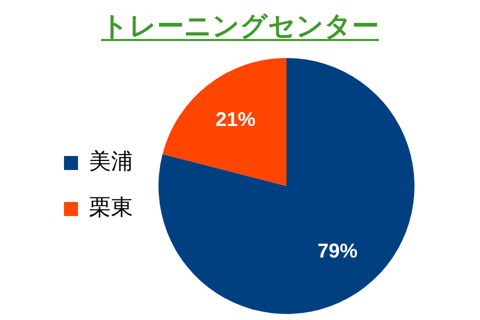  What do you see at coordinates (337, 251) in the screenshot?
I see `data-label: 79%` at bounding box center [337, 251].